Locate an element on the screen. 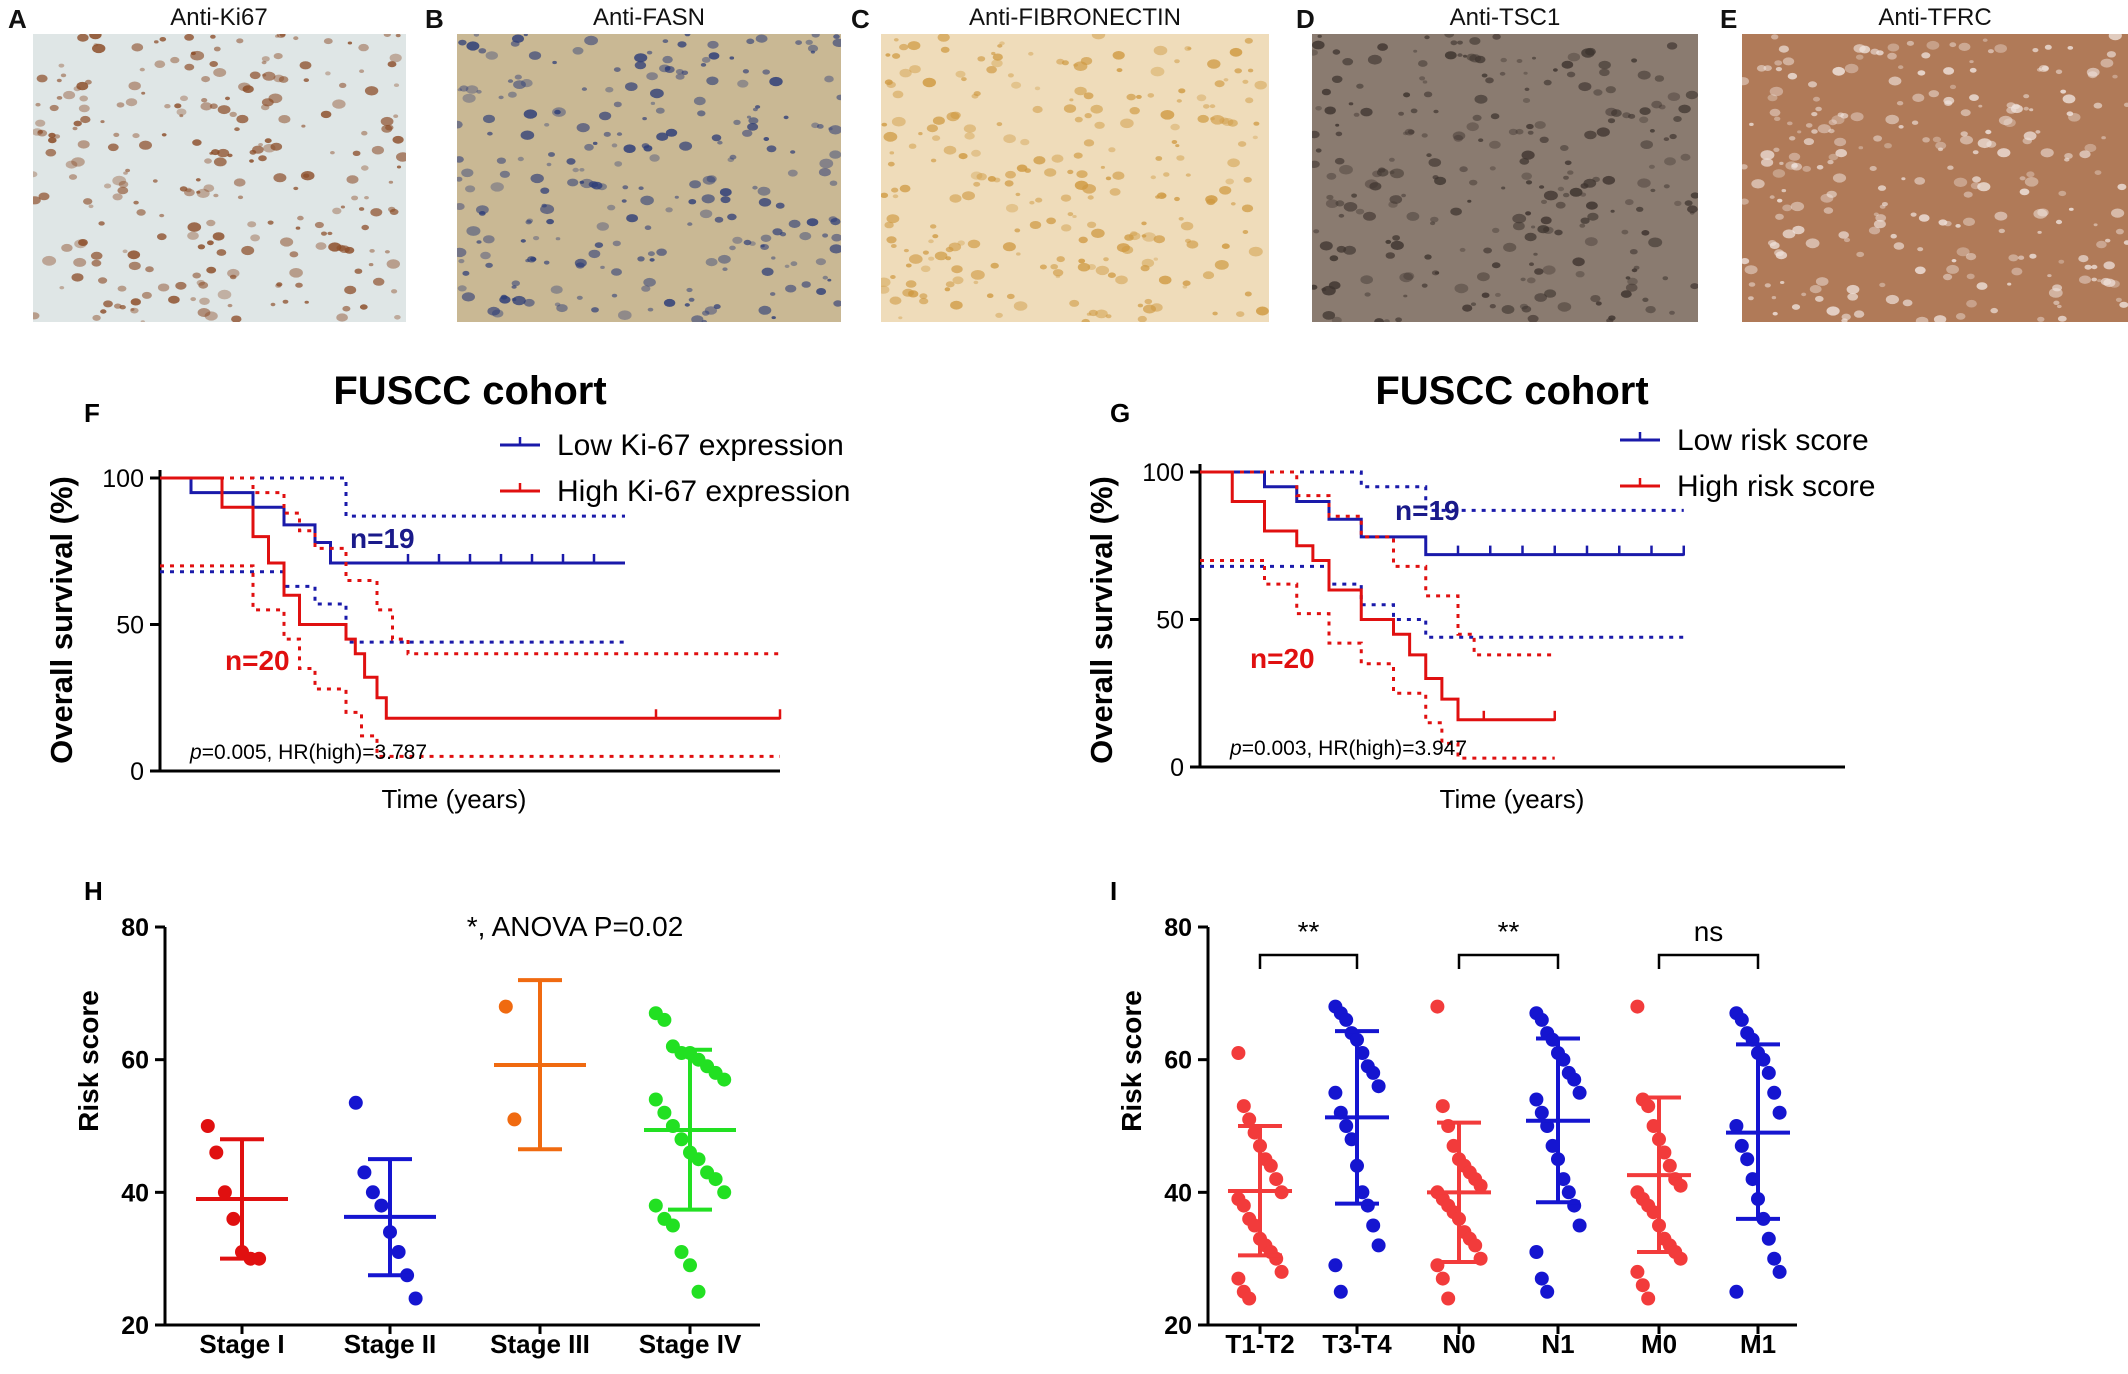 The width and height of the screenshot is (2128, 1374). y-tick-label: 80 is located at coordinates (1178, 928).